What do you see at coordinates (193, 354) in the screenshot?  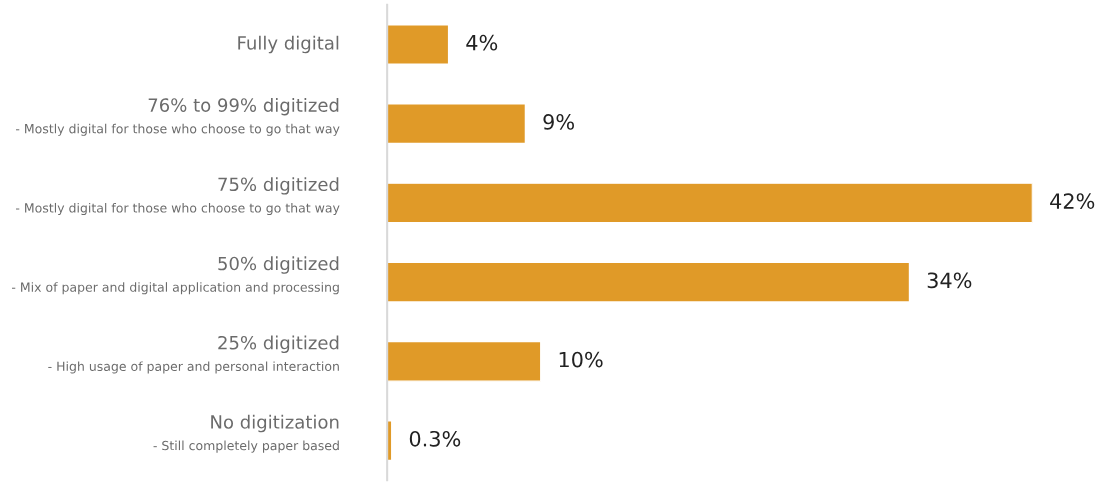 I see `y-tick-label: 25% digitized - High usage of paper and personal interaction` at bounding box center [193, 354].